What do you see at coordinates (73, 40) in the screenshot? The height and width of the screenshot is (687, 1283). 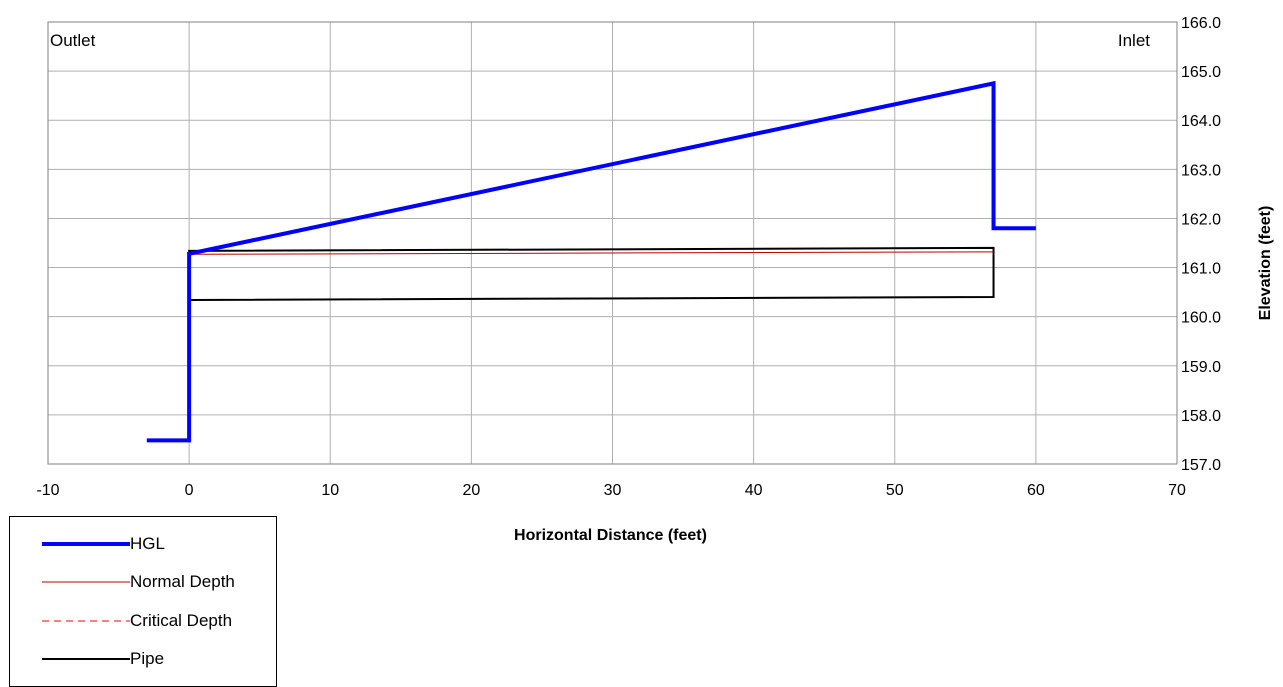 I see `outlet-annotation: Outlet` at bounding box center [73, 40].